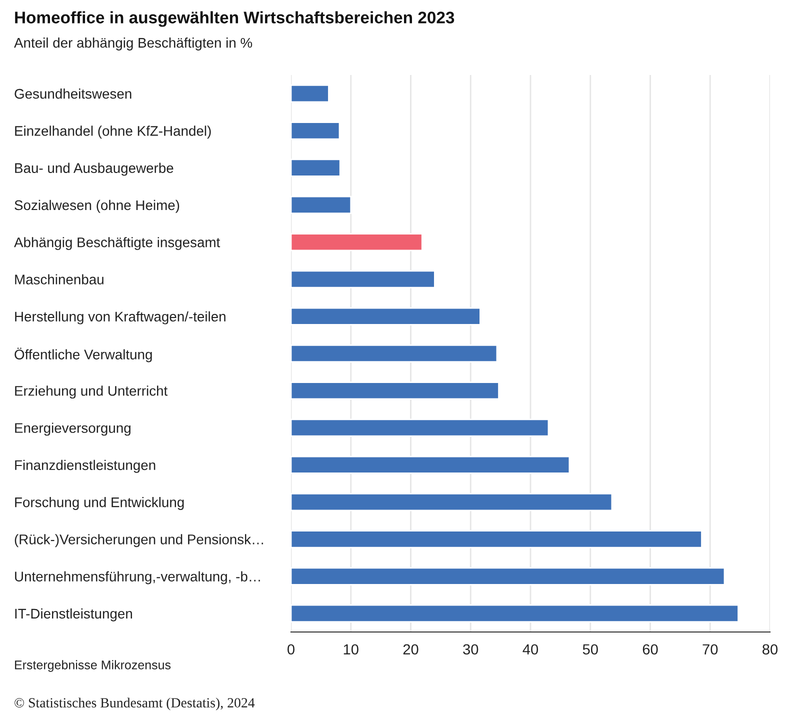 The image size is (788, 713). Describe the element at coordinates (134, 704) in the screenshot. I see `text: © Statistisches Bundesamt (Destatis), 2024` at that location.